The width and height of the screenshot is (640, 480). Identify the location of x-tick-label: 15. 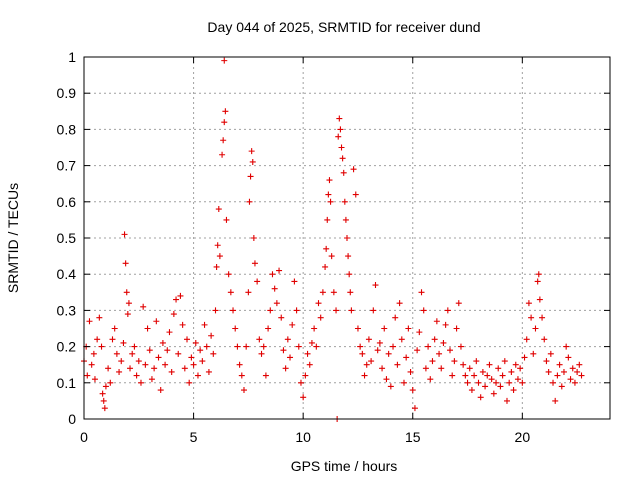
(413, 437).